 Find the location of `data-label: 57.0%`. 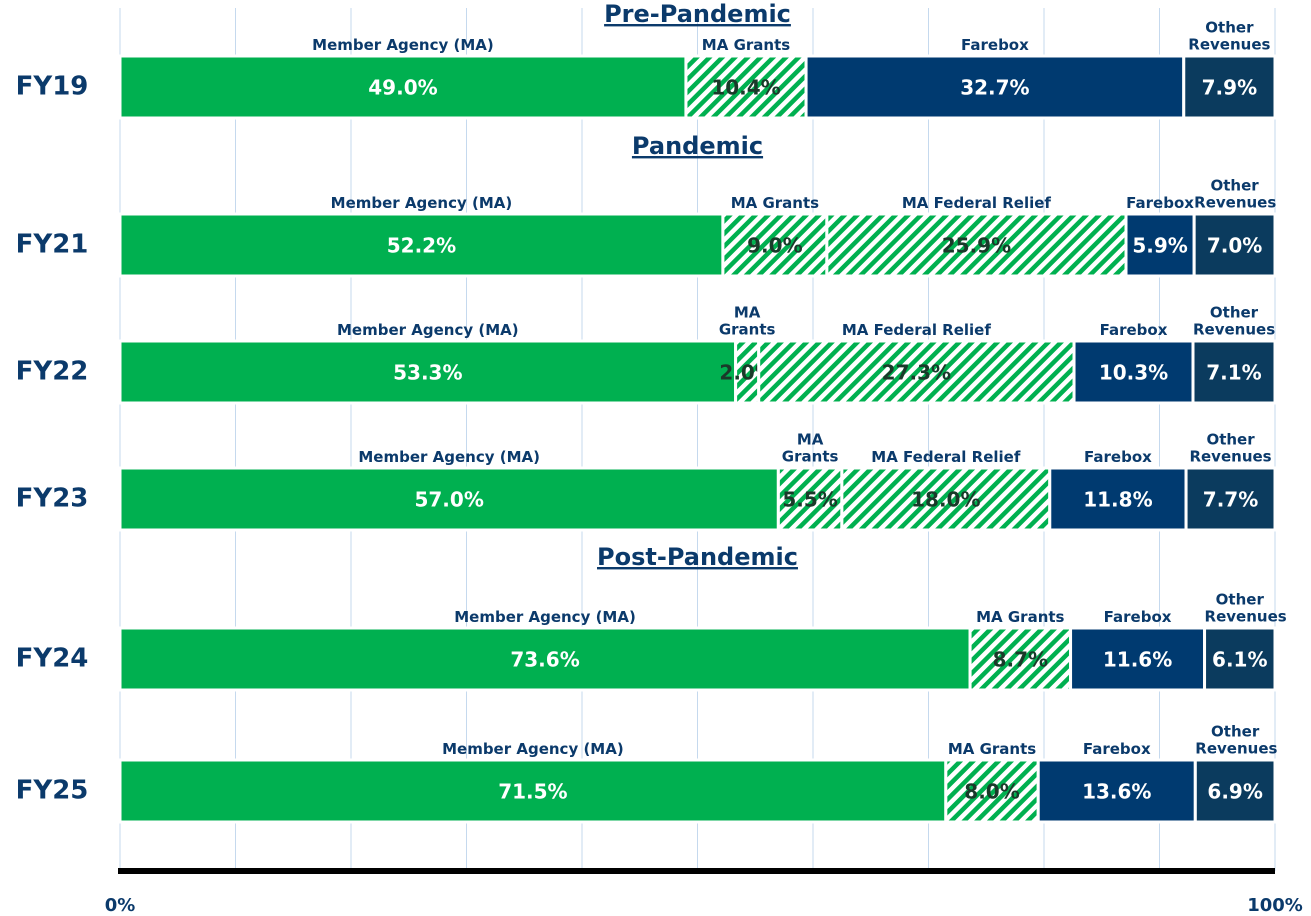

data-label: 57.0% is located at coordinates (448, 500).